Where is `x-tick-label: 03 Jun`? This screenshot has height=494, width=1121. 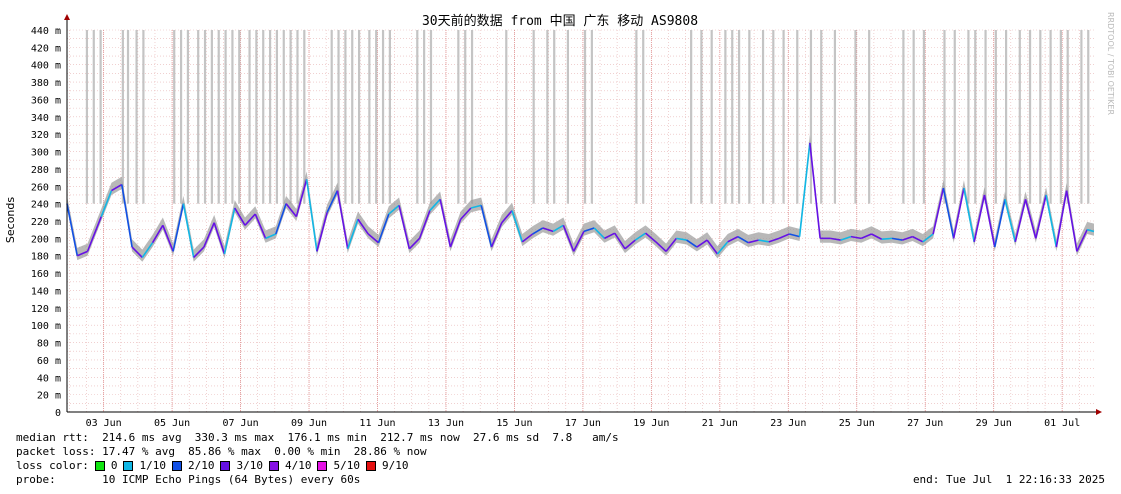
x-tick-label: 03 Jun is located at coordinates (104, 423).